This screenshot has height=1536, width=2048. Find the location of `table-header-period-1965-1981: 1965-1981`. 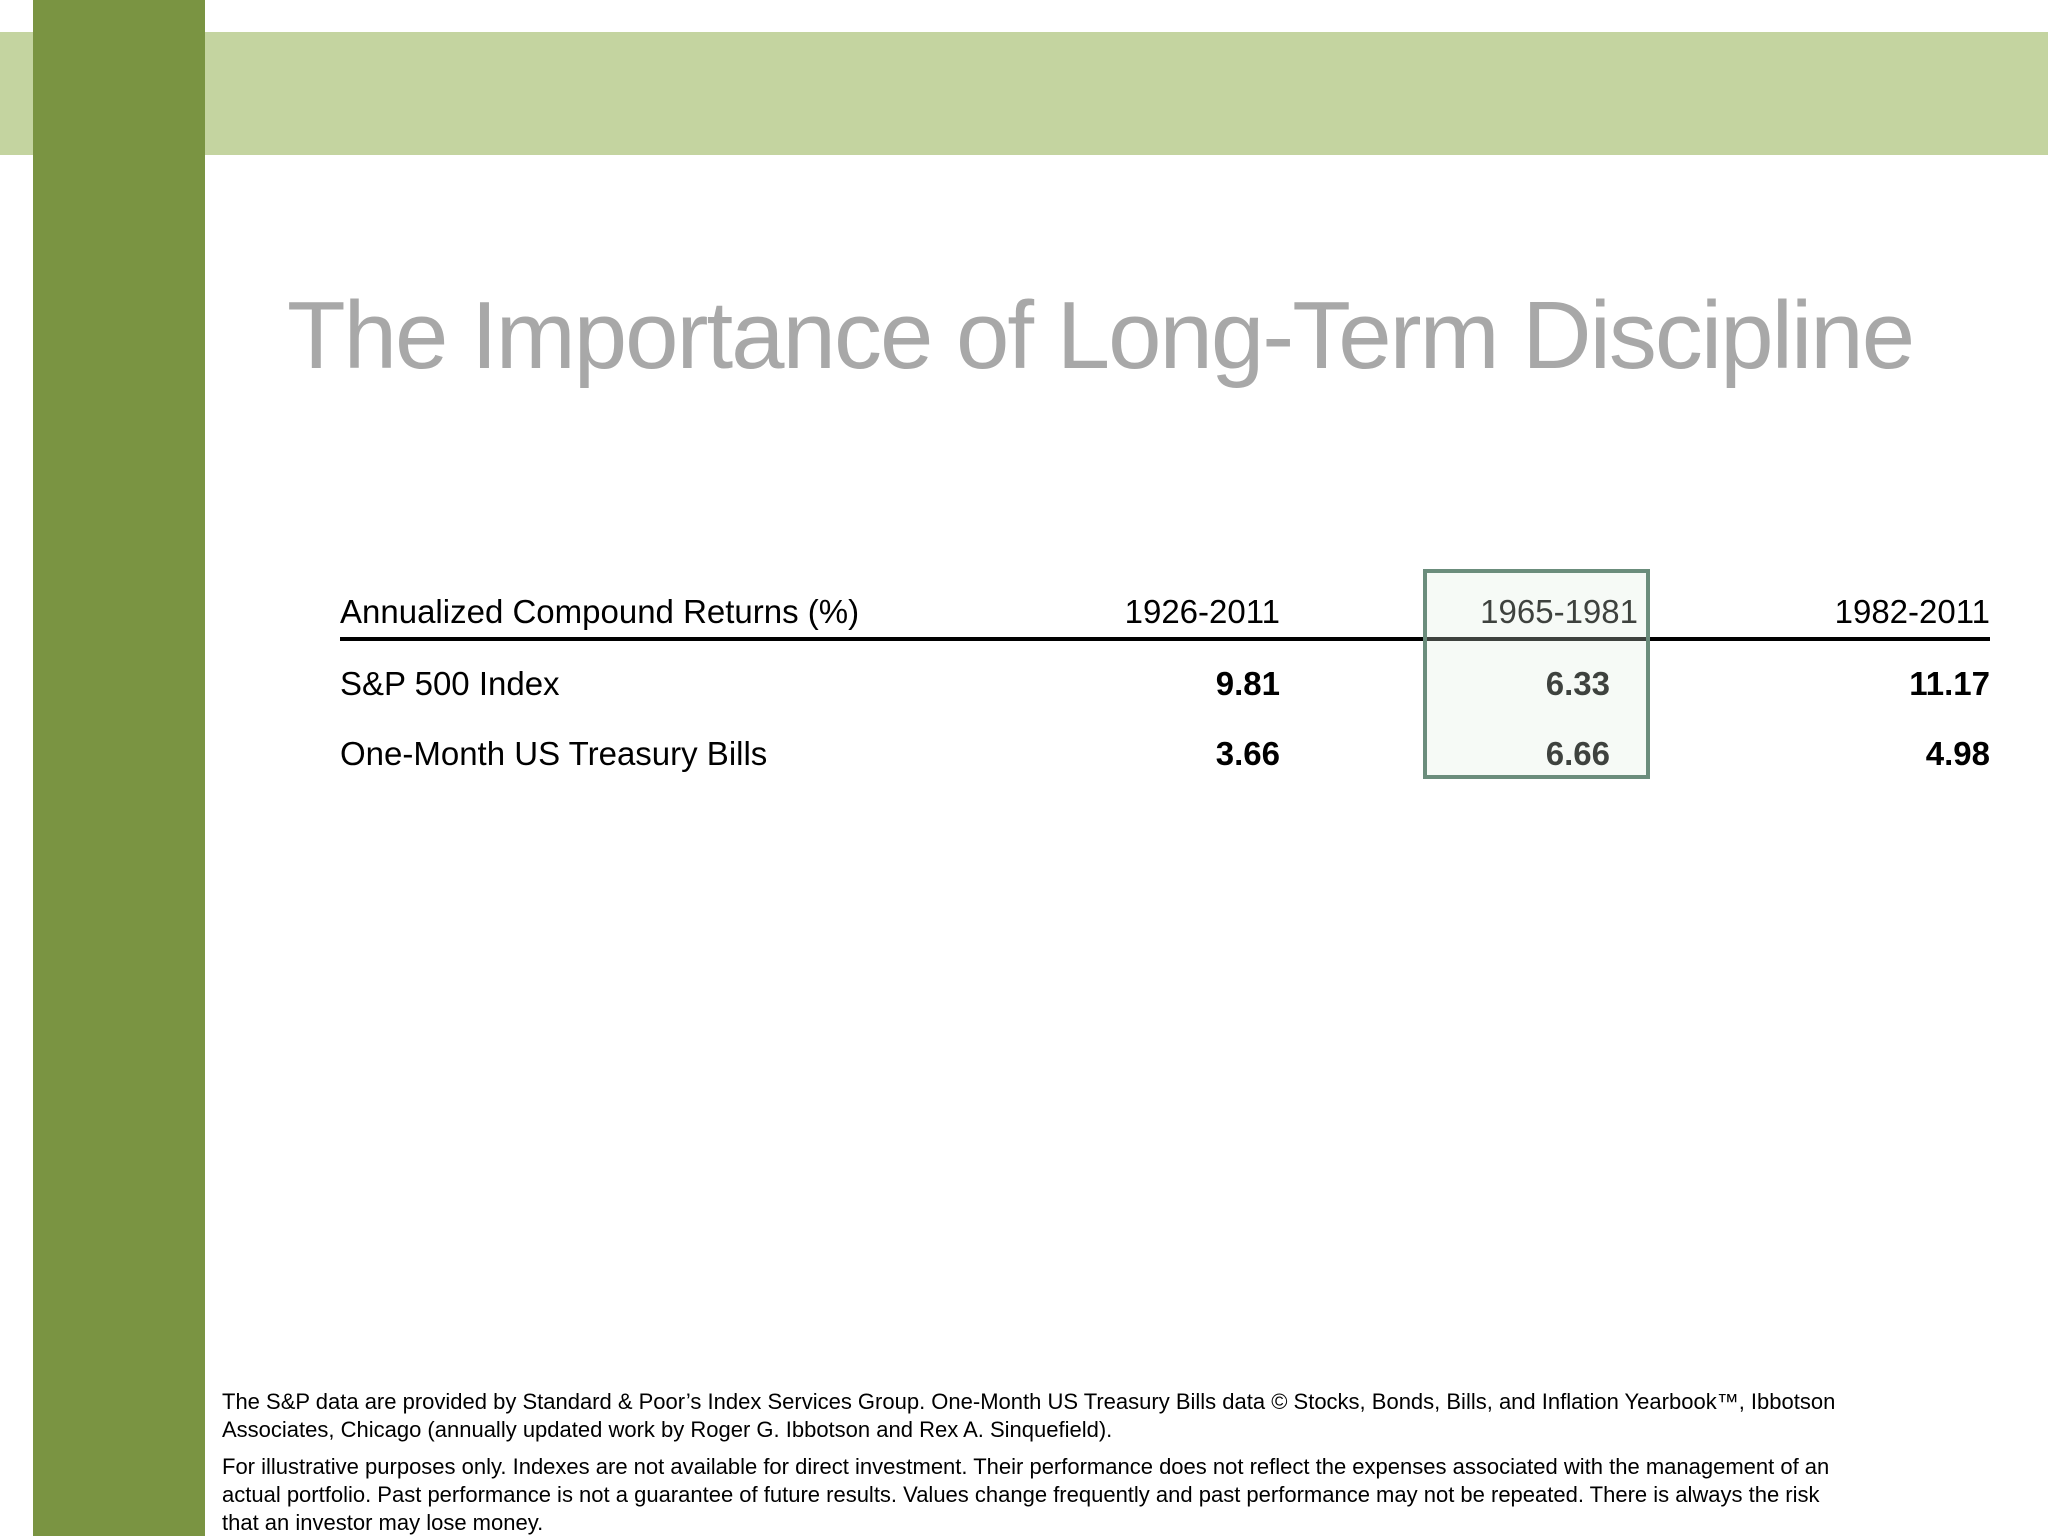

table-header-period-1965-1981: 1965-1981 is located at coordinates (1559, 611).